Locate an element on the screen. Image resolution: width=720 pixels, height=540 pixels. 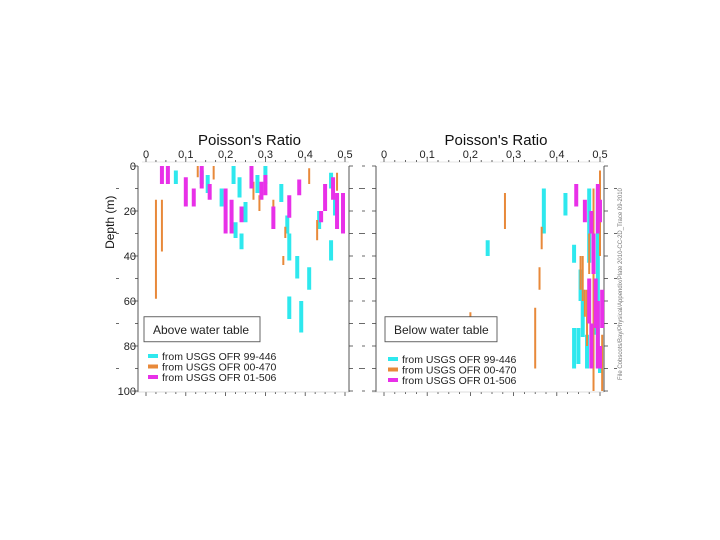
annotation-text: Below water table is located at coordinates (441, 330).